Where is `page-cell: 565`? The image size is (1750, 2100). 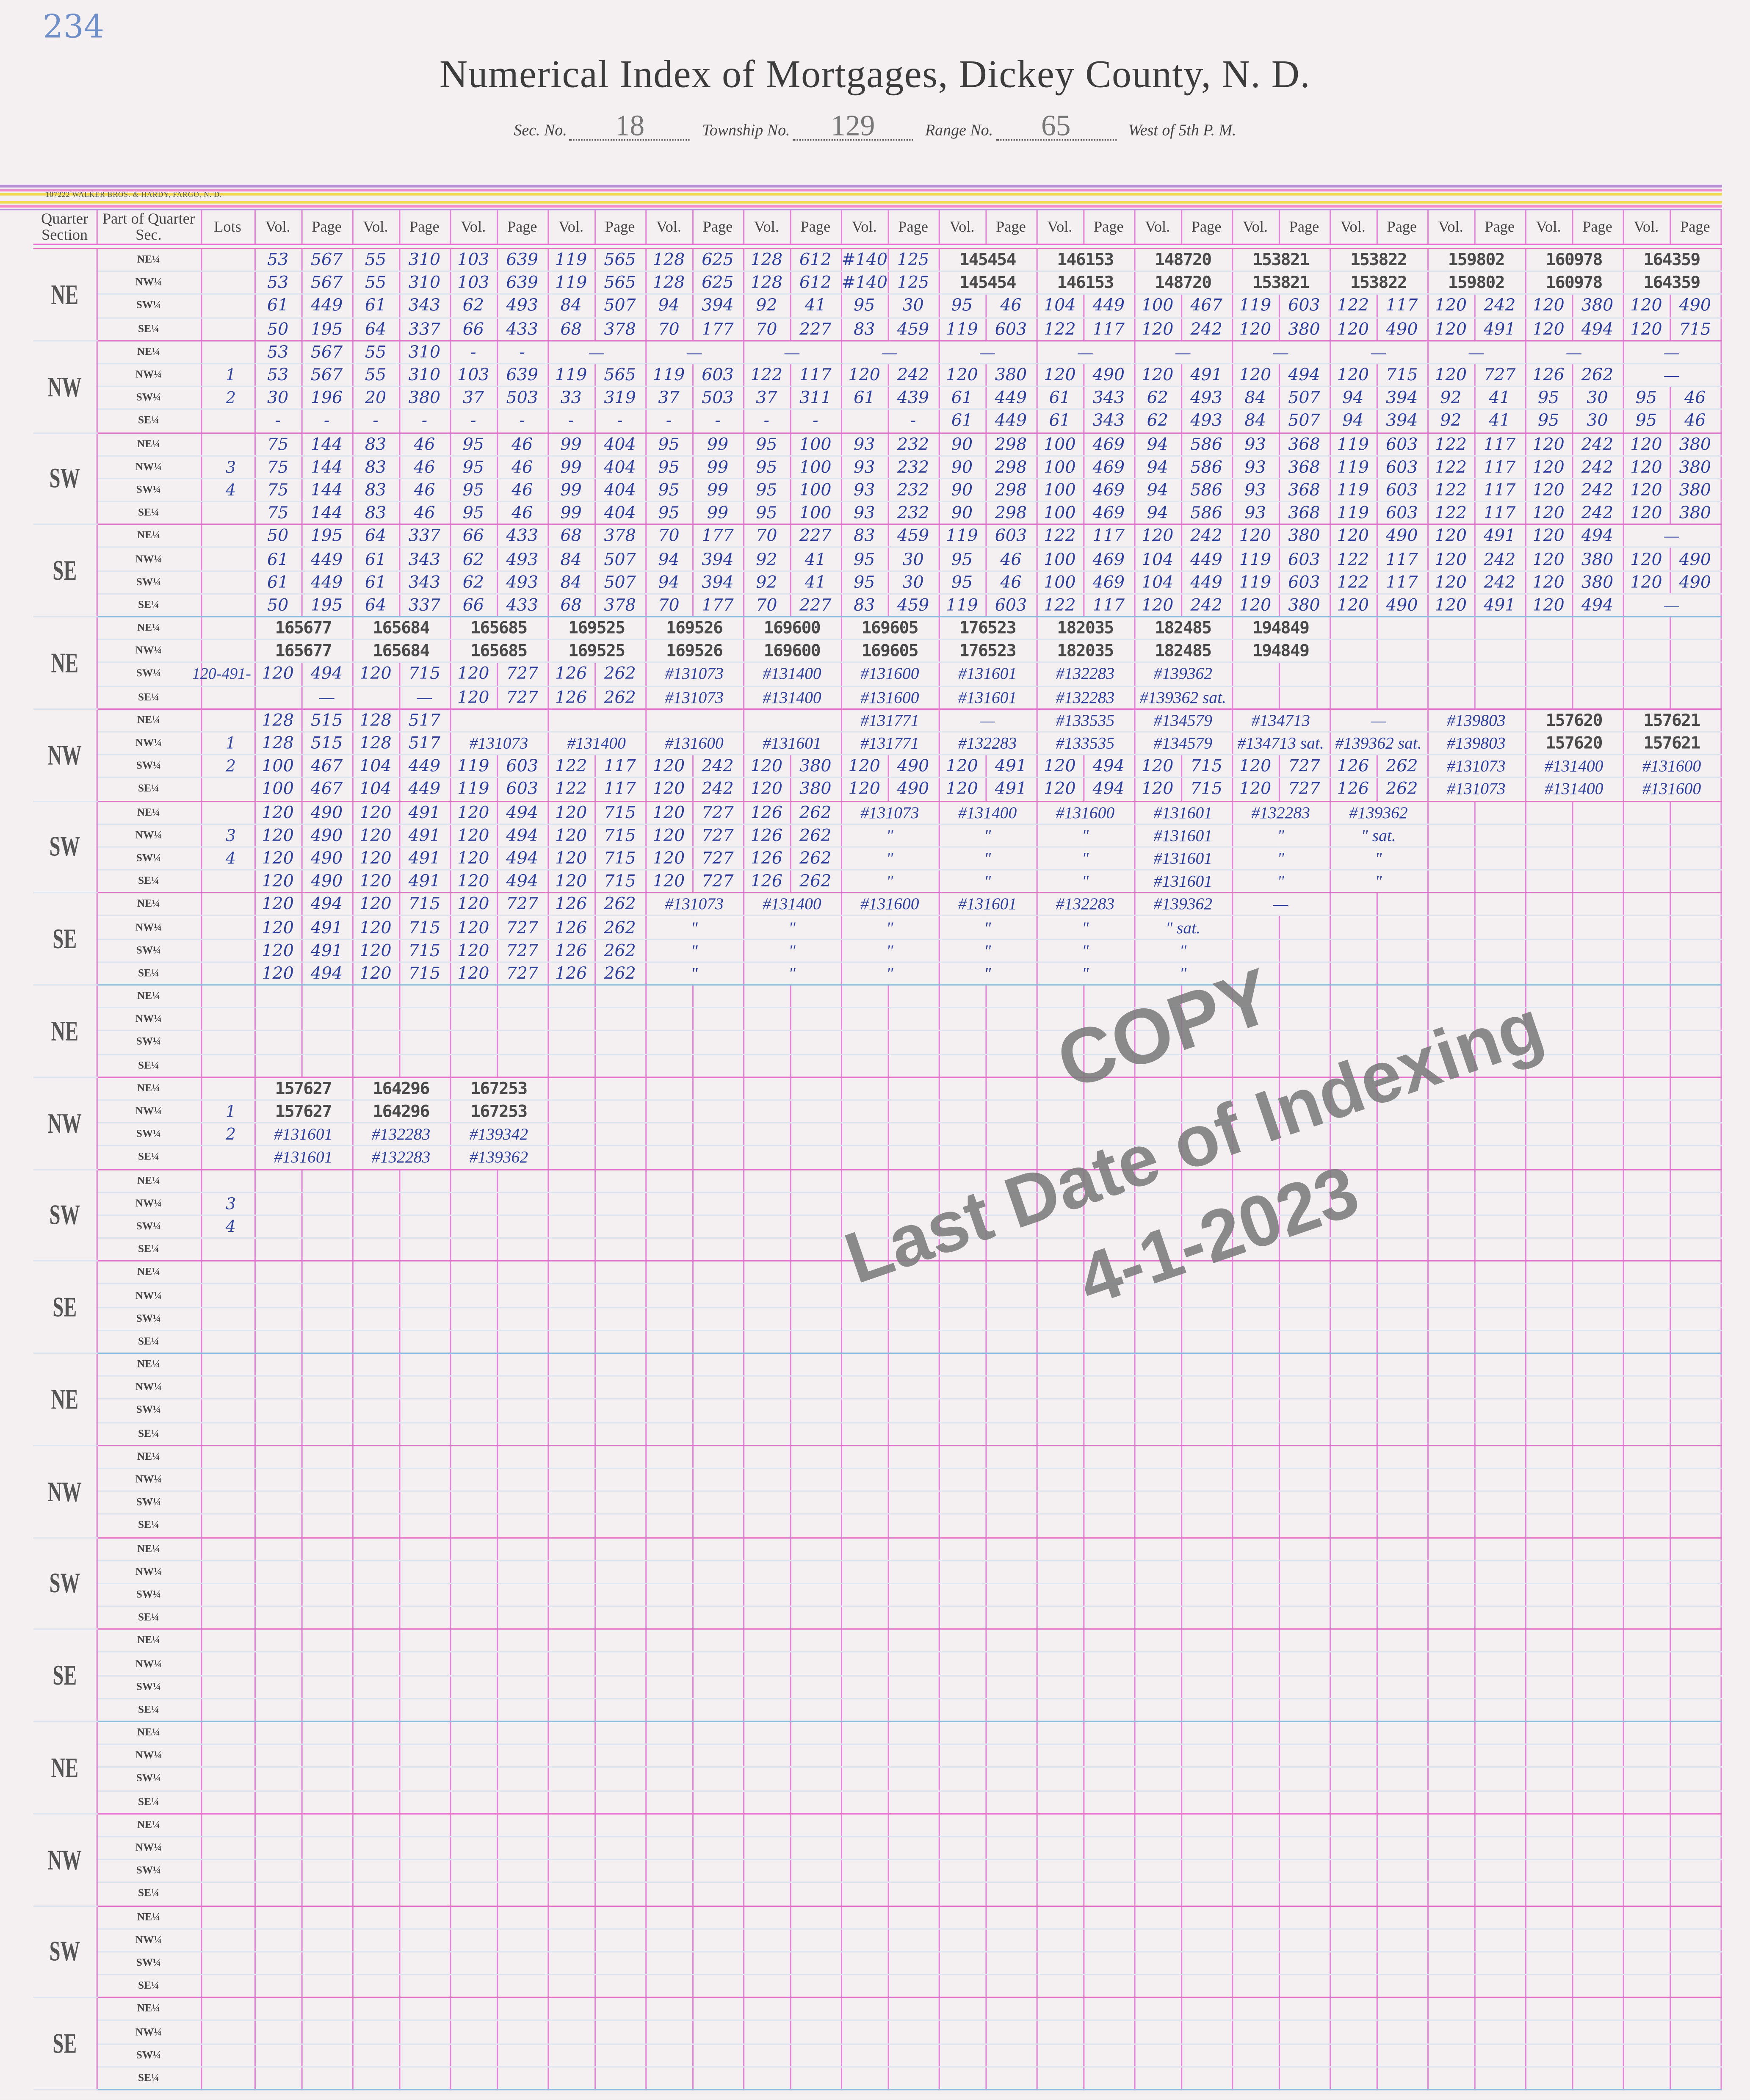 page-cell: 565 is located at coordinates (620, 259).